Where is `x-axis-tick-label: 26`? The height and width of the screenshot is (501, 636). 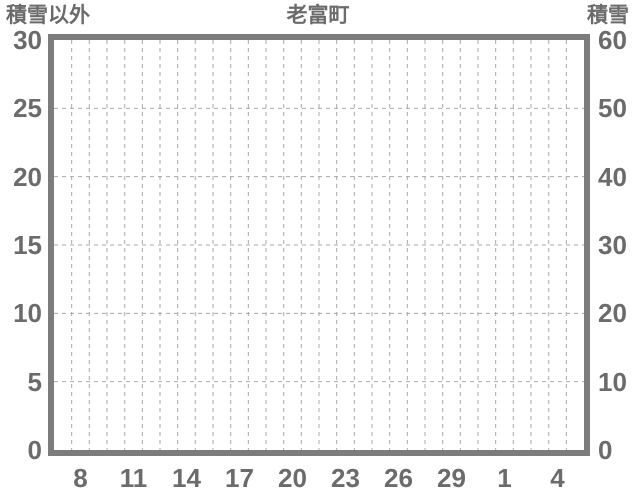 x-axis-tick-label: 26 is located at coordinates (398, 478).